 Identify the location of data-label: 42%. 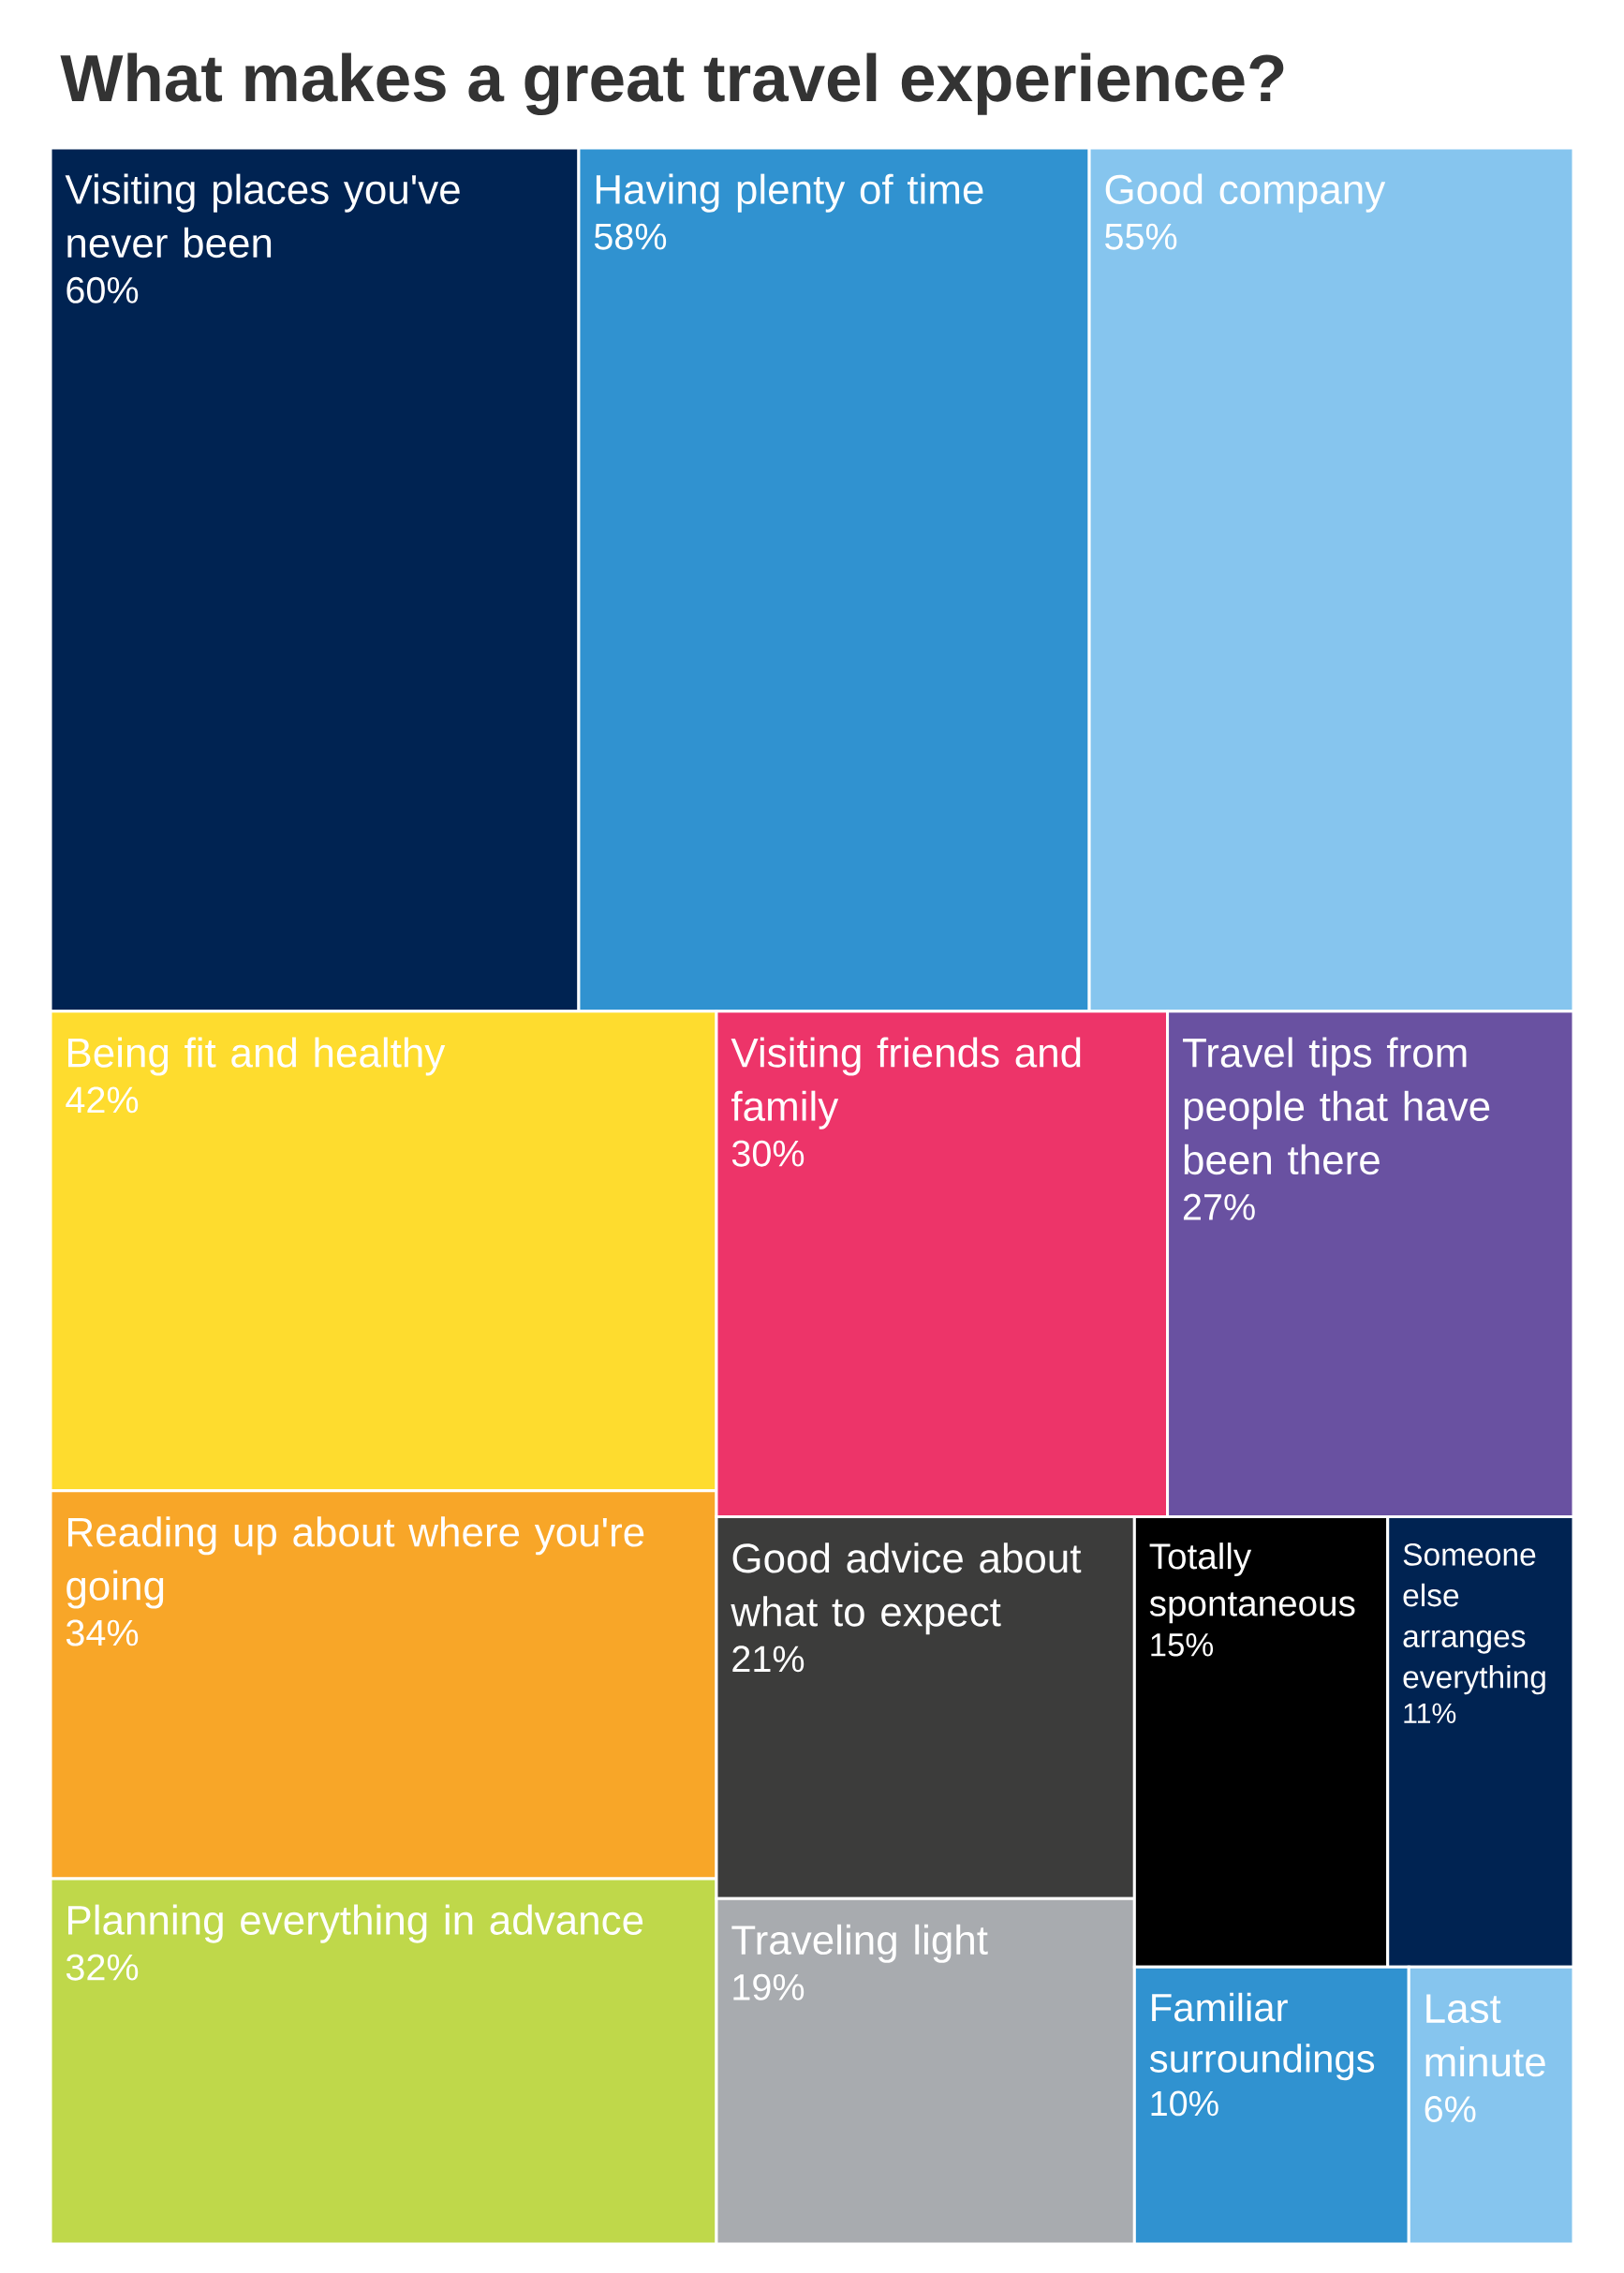
(102, 1100).